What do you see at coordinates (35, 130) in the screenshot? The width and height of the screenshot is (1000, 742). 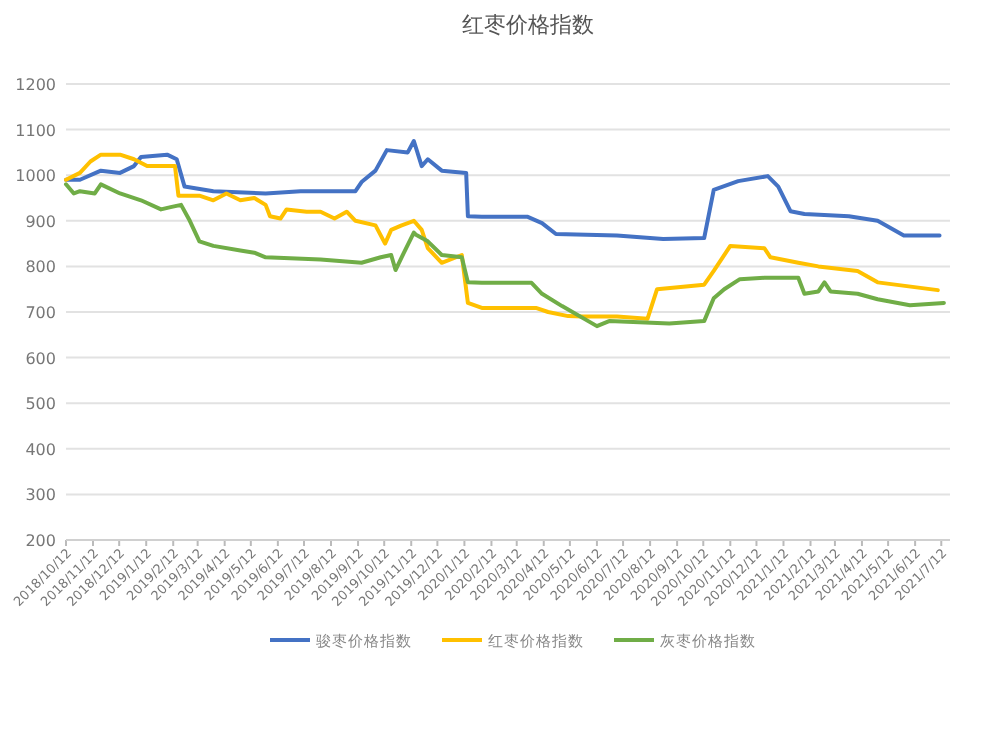 I see `y-tick-label: 1100` at bounding box center [35, 130].